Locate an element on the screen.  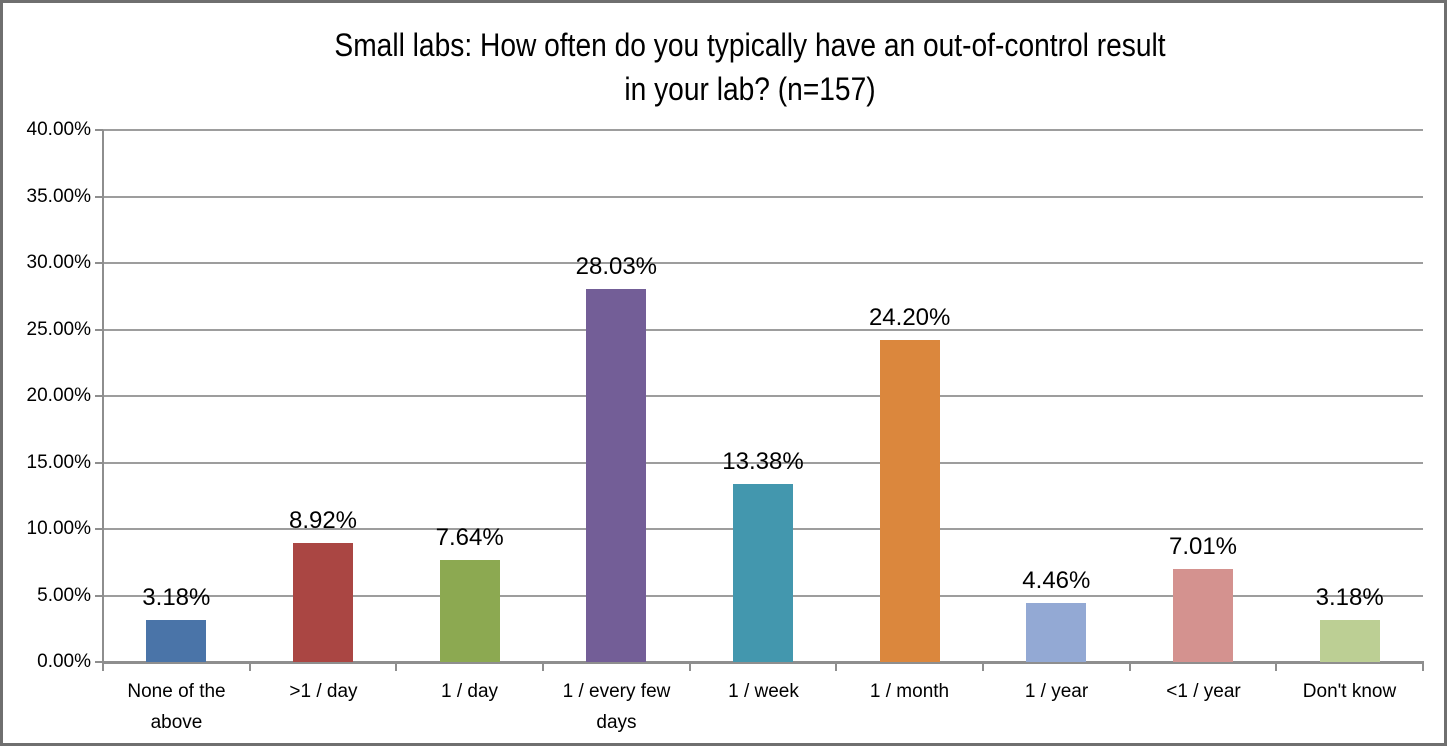
category-label-1: None of the above is located at coordinates (176, 707).